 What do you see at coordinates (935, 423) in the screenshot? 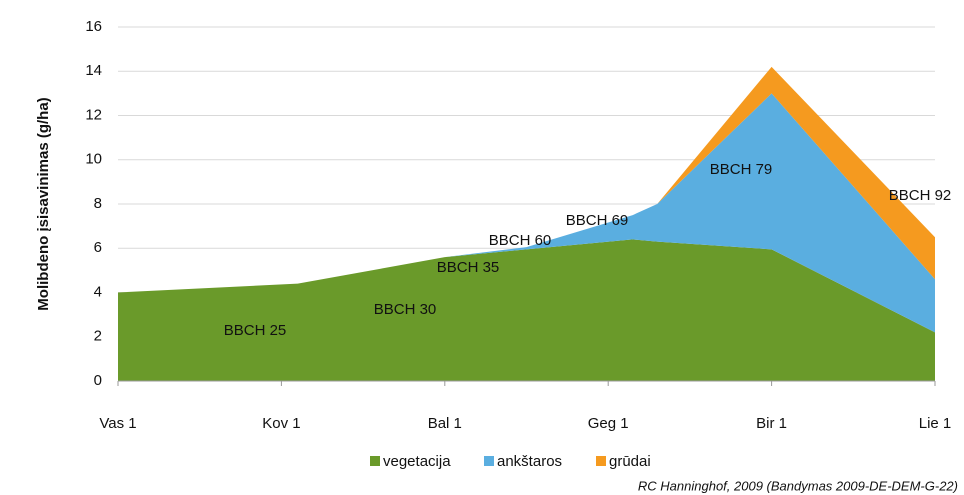
I see `x-tick-label: Lie 1` at bounding box center [935, 423].